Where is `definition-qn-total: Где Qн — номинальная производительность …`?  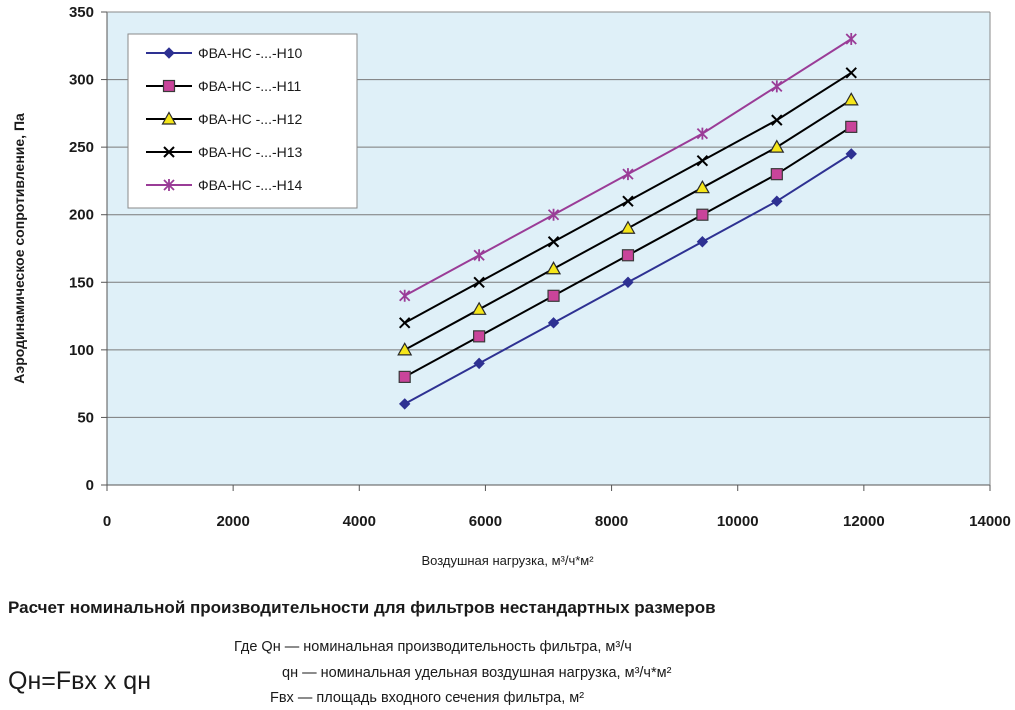 definition-qn-total: Где Qн — номинальная производительность … is located at coordinates (433, 647).